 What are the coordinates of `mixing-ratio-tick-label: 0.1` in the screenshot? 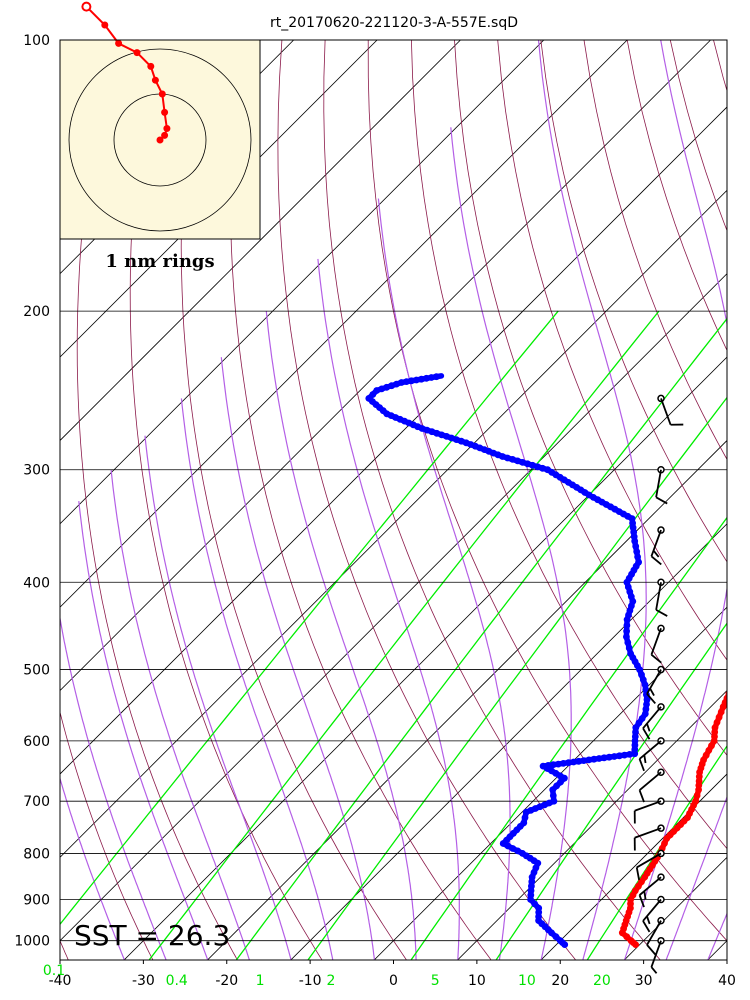 It's located at (54, 971).